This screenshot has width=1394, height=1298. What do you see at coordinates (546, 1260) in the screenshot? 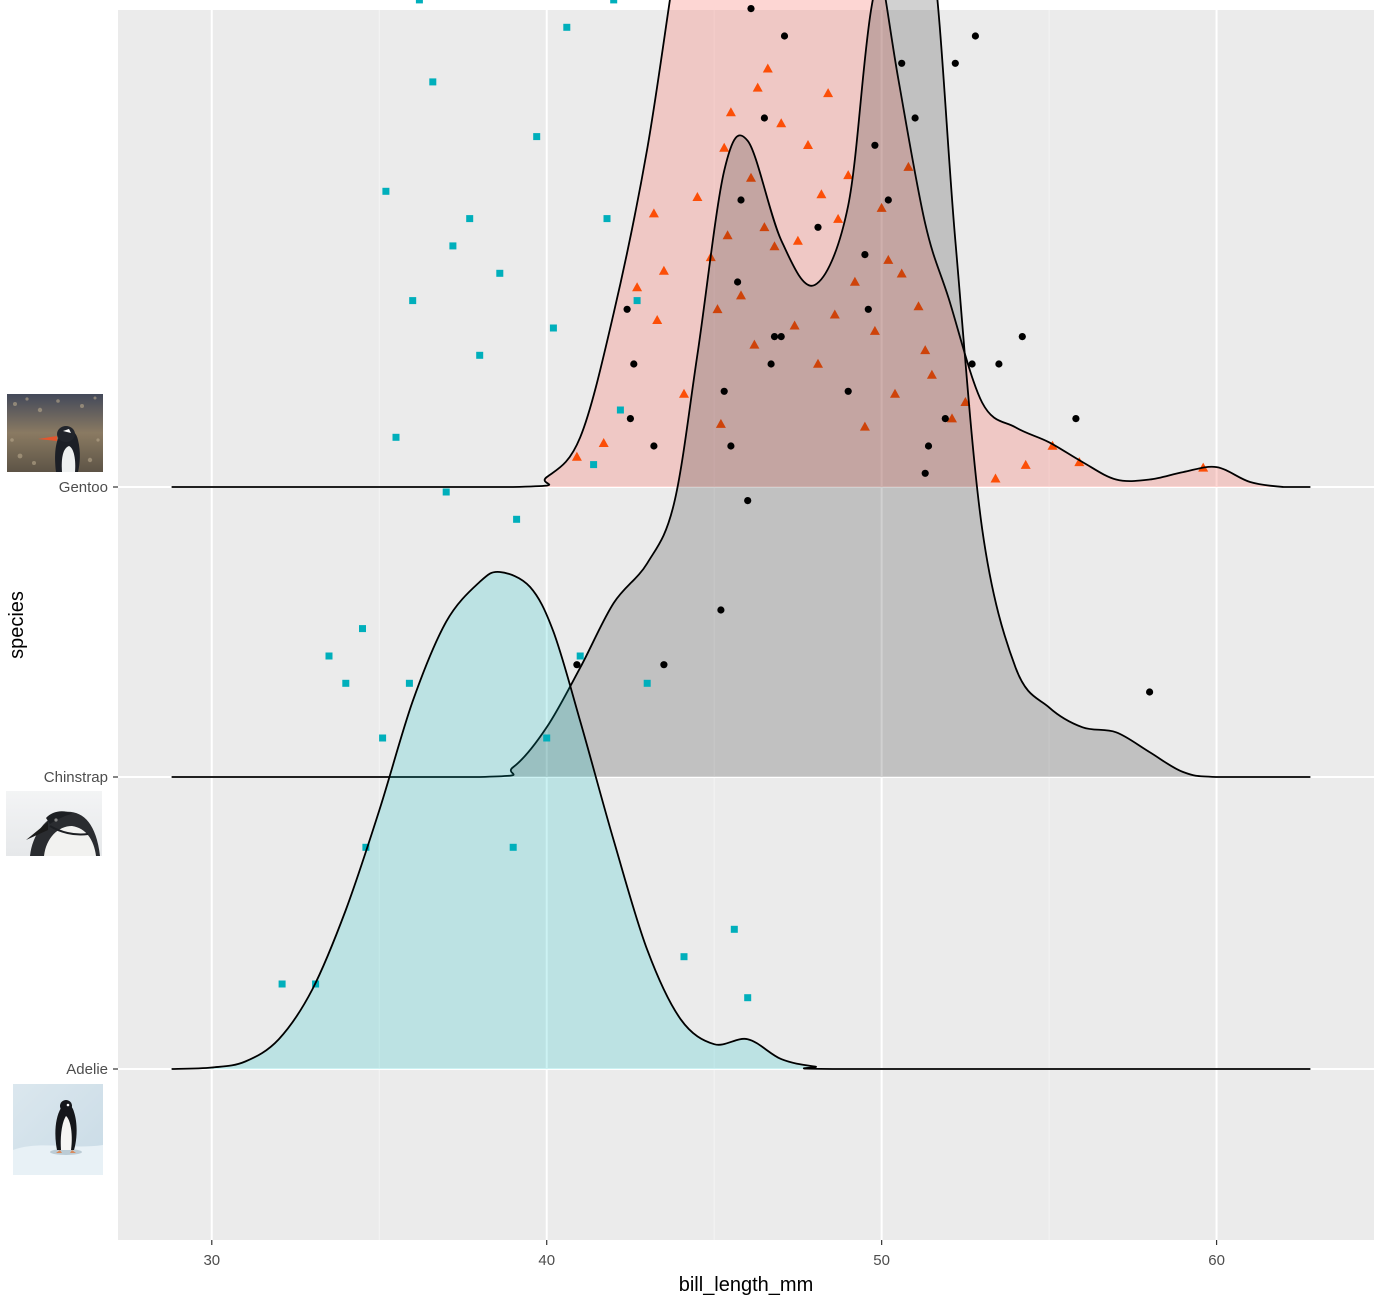
I see `x-tick-label: 40` at bounding box center [546, 1260].